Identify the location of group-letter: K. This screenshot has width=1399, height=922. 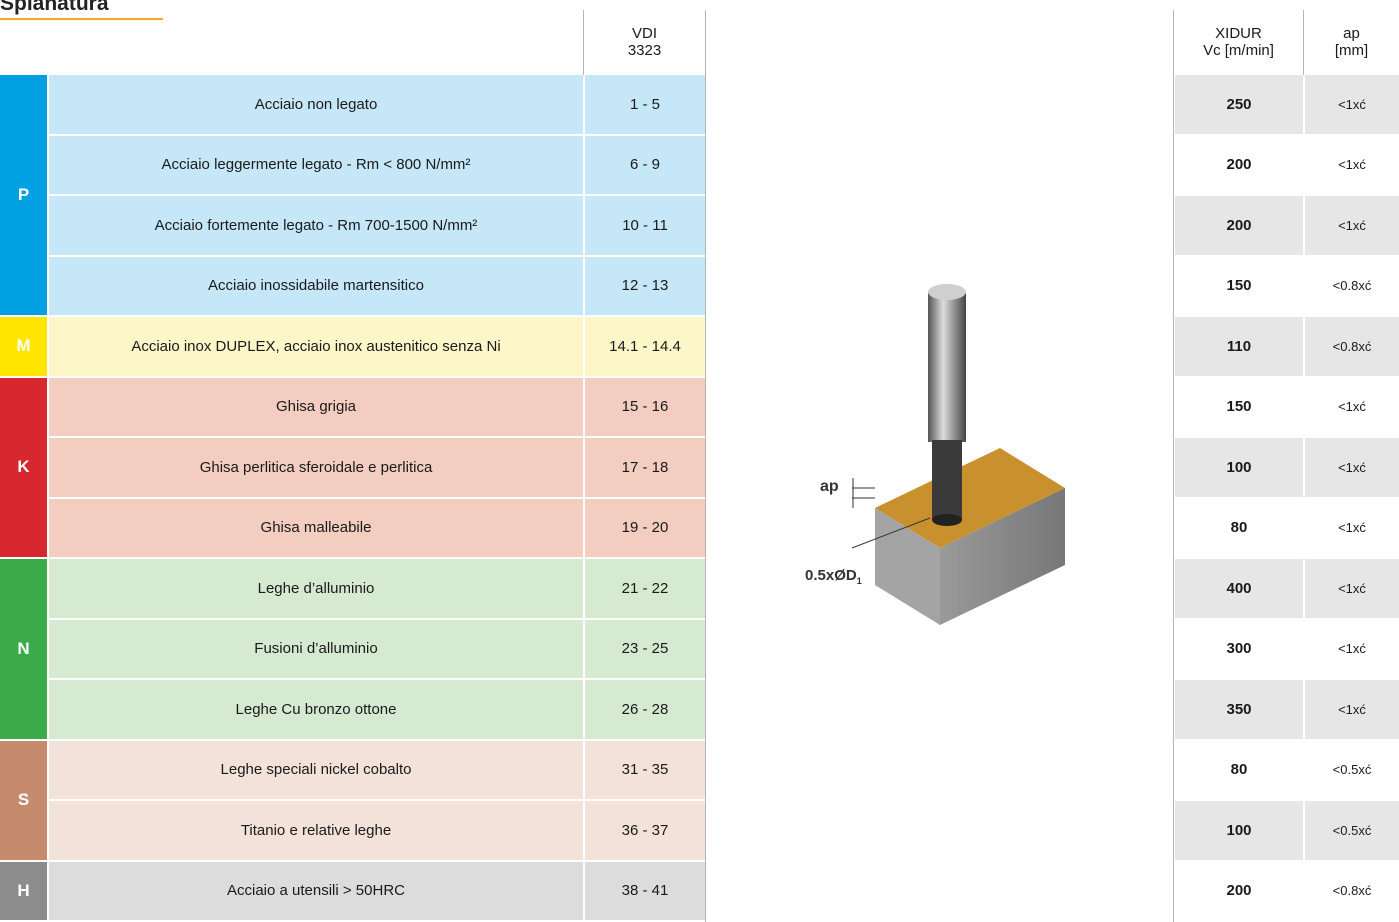
(23, 467).